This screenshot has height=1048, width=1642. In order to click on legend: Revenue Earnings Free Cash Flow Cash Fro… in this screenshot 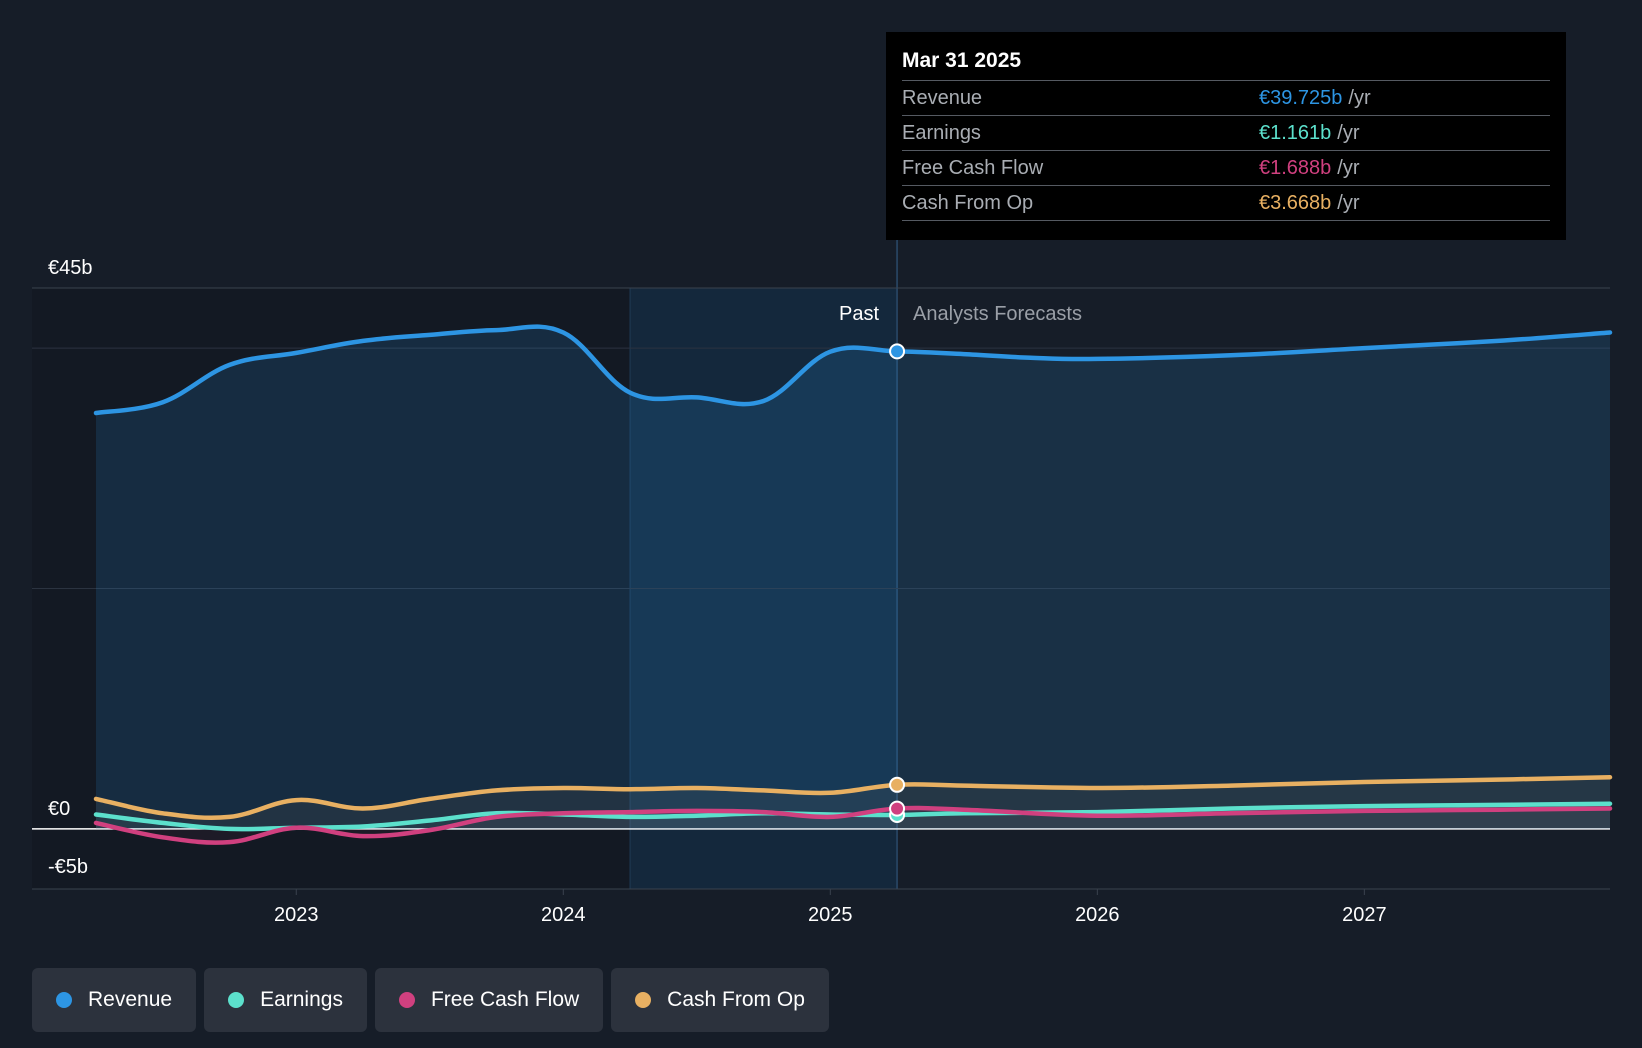, I will do `click(430, 1000)`.